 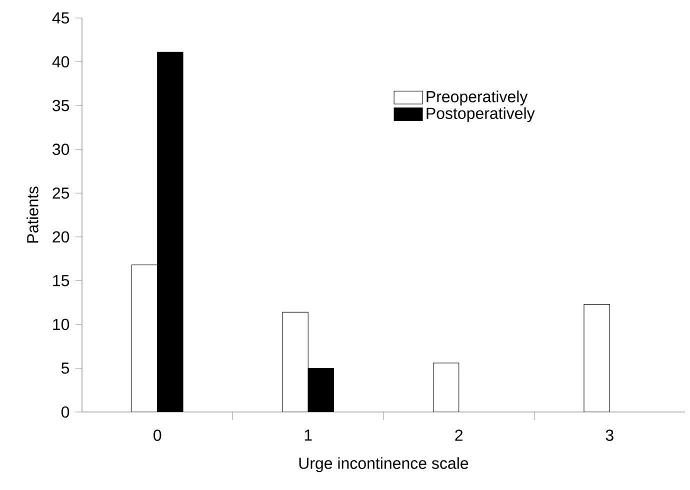 I want to click on y-tick-label: 0, so click(x=65, y=412).